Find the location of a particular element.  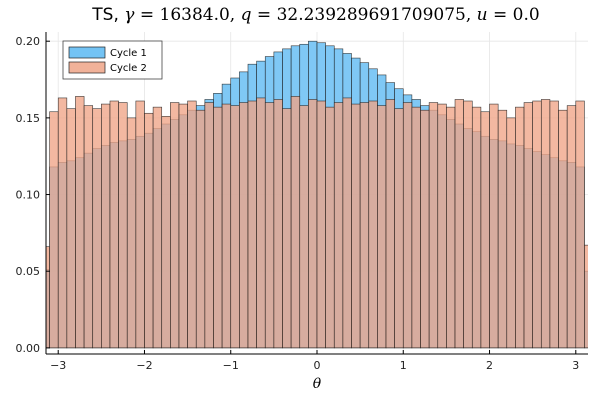

x-tick-label-3: 0 is located at coordinates (317, 365).